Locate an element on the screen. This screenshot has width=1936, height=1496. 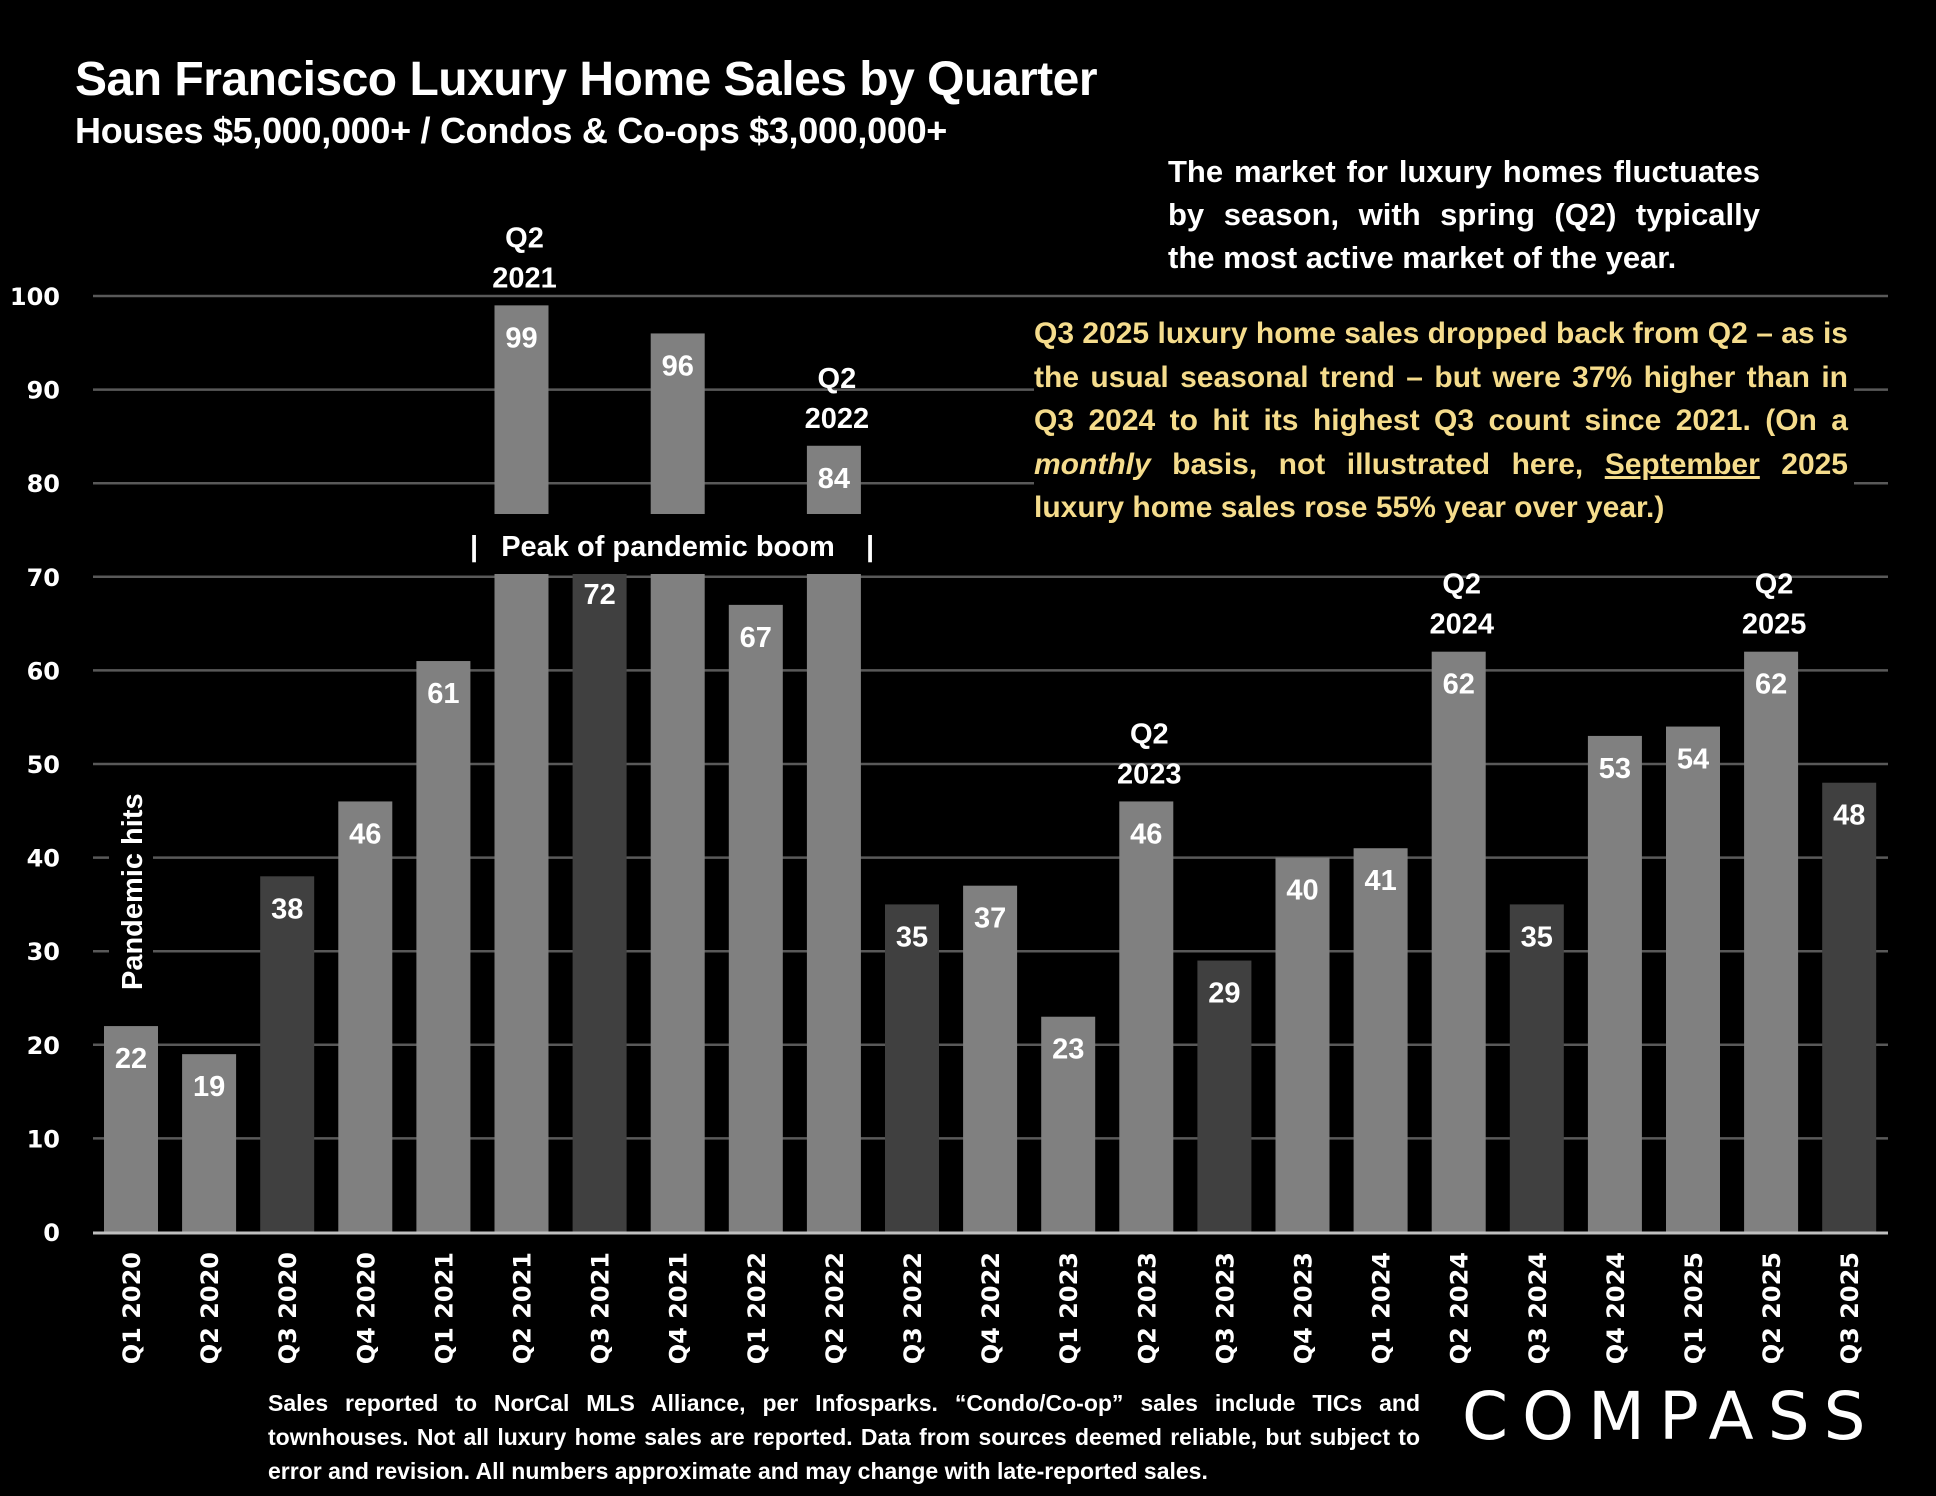
x-tick-label: Q1 2022 is located at coordinates (757, 1308).